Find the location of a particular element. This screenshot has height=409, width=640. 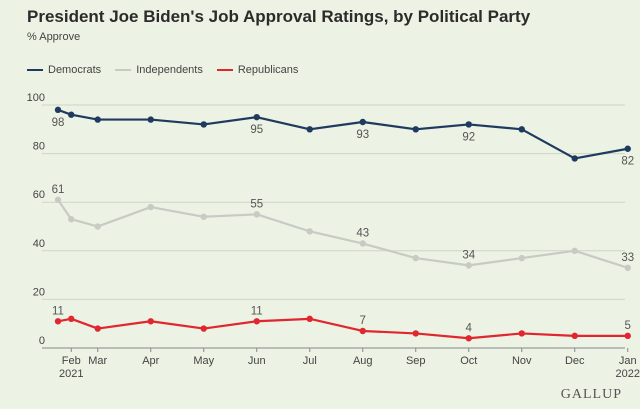

chart-subtitle: % Approve is located at coordinates (54, 37).